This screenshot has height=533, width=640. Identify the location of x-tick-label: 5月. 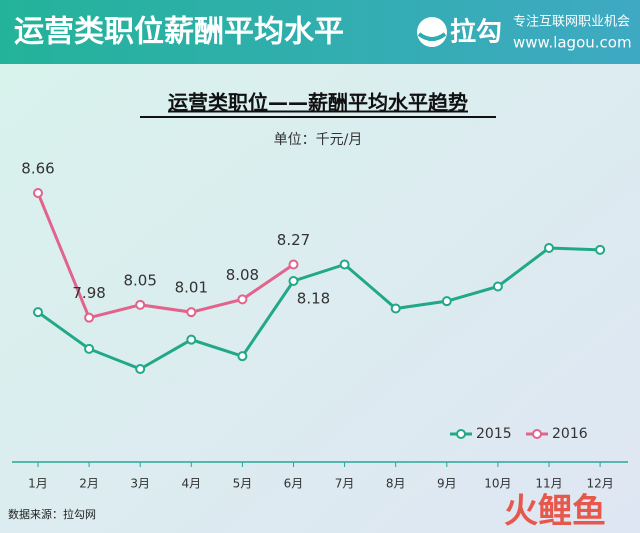
(243, 484).